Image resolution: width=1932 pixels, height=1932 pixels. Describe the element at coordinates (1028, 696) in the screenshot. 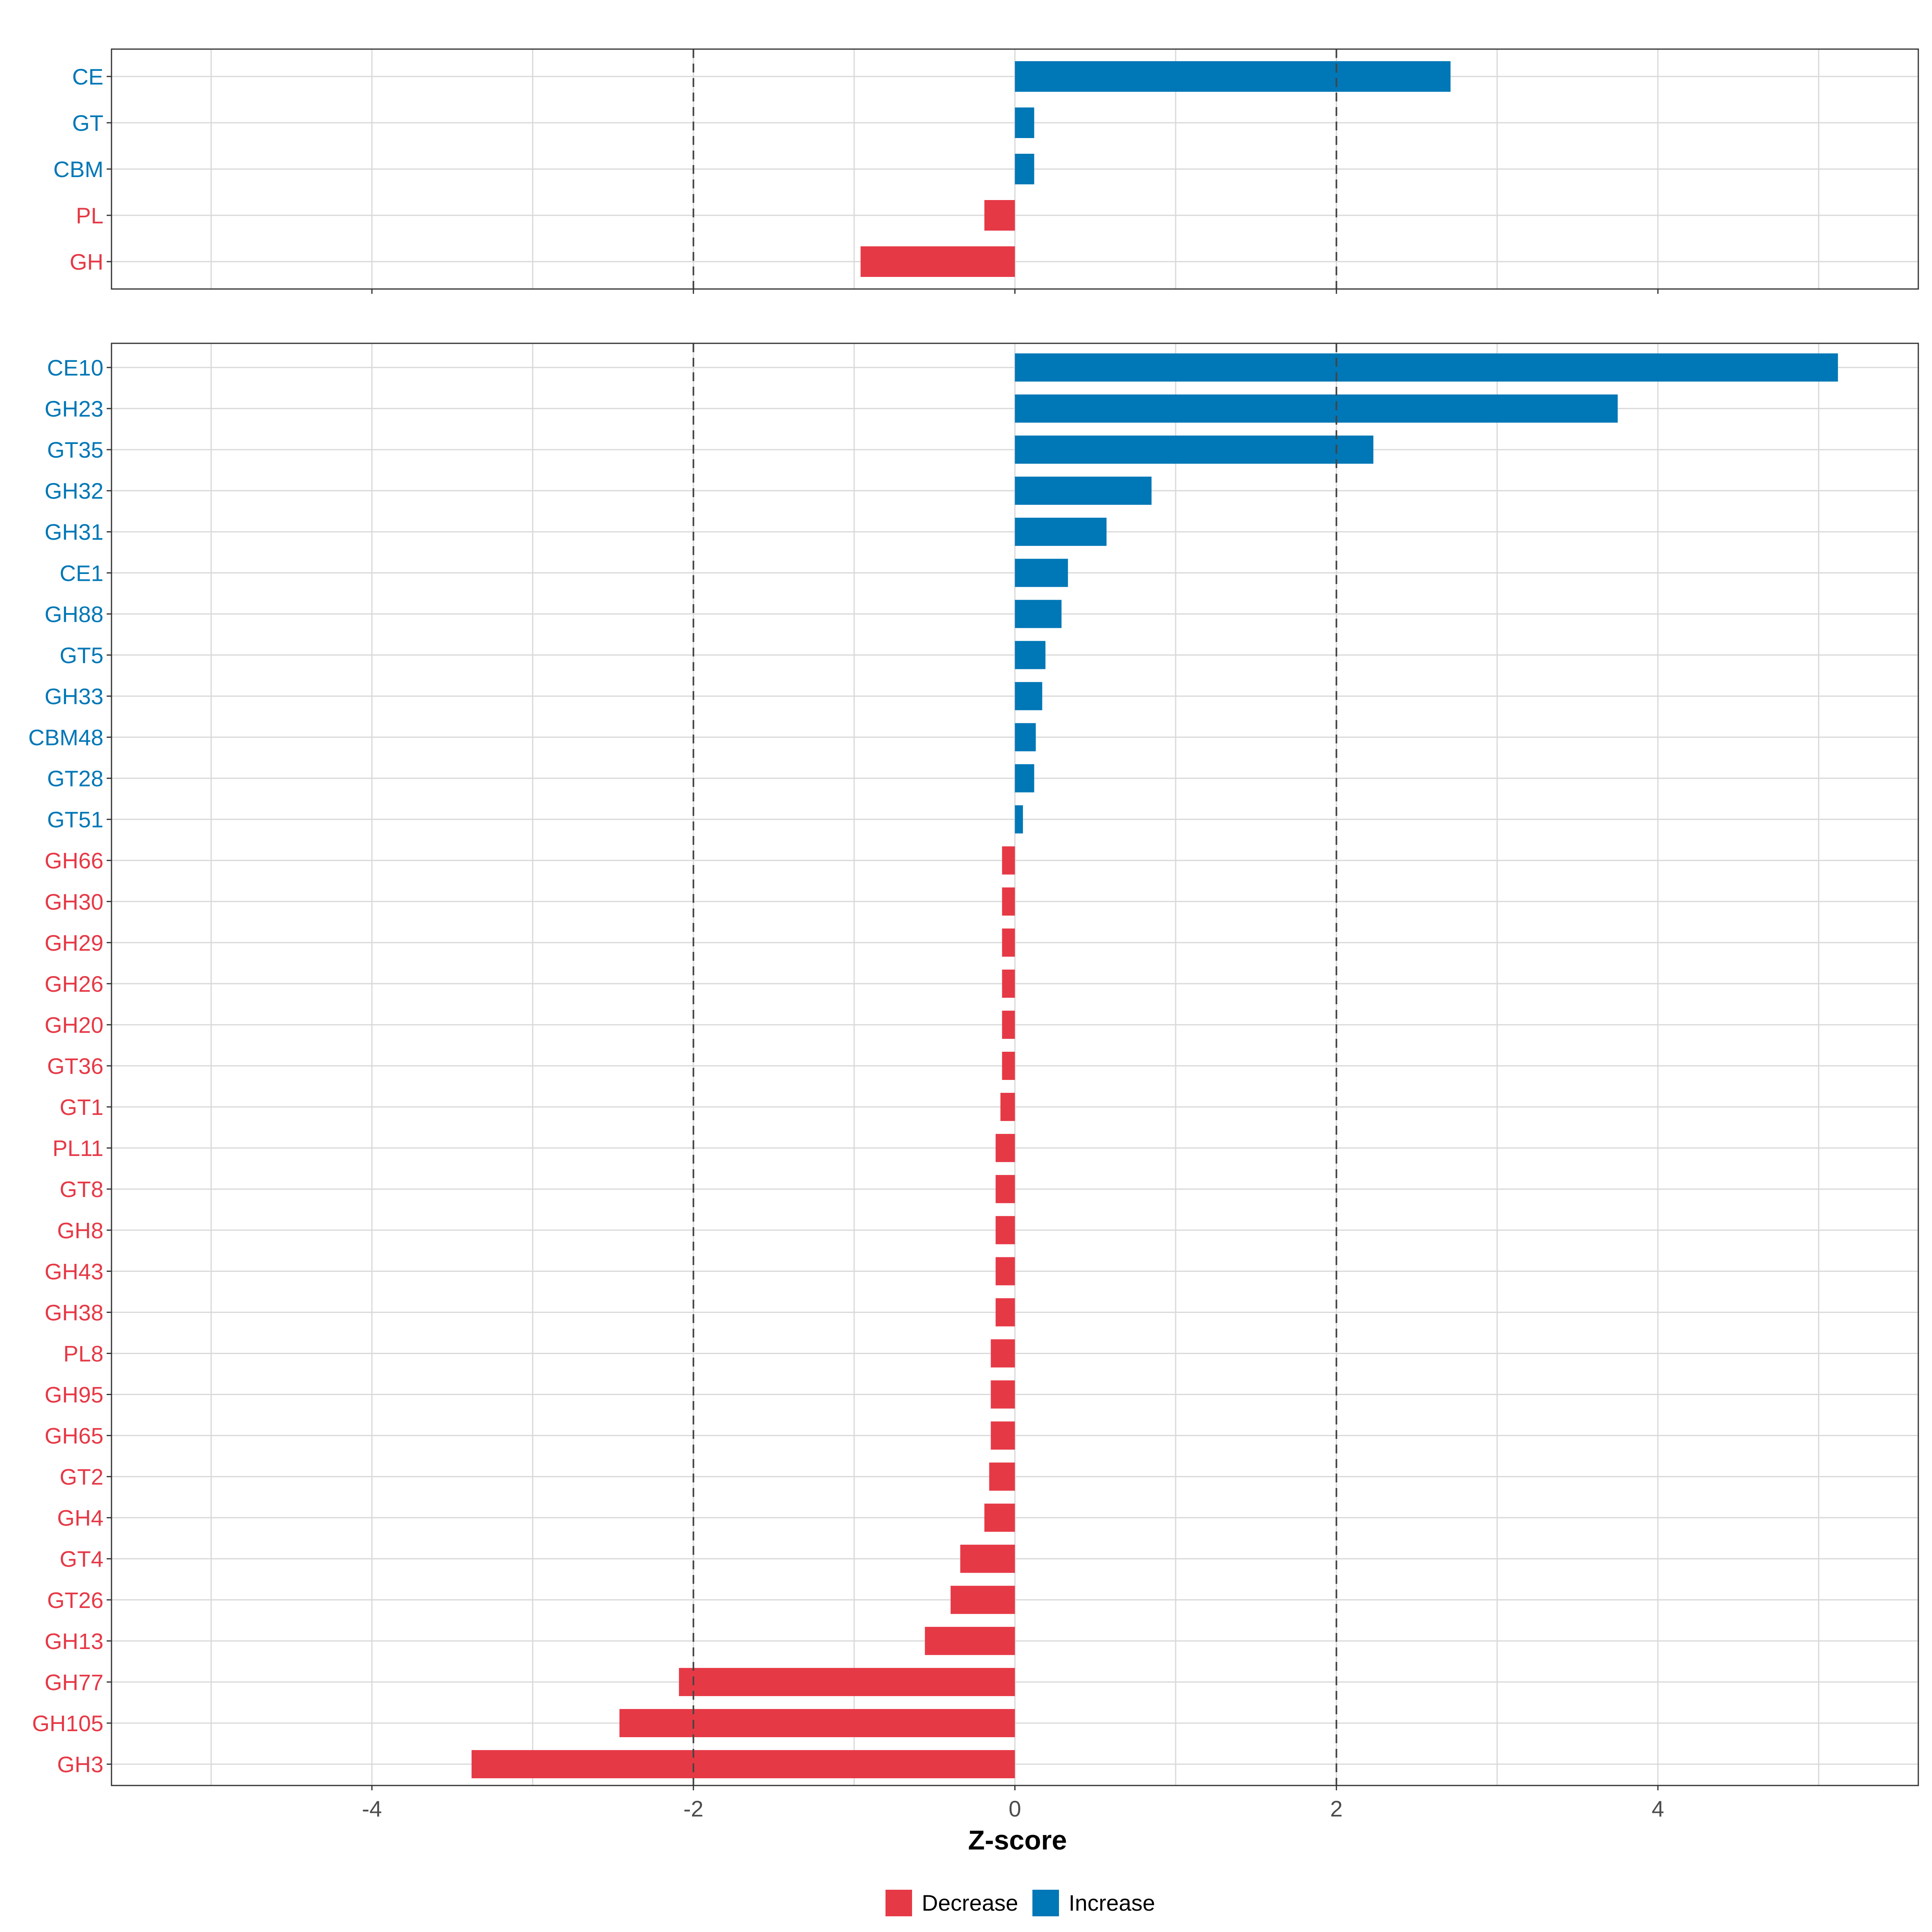

I see `bar-GH33` at that location.